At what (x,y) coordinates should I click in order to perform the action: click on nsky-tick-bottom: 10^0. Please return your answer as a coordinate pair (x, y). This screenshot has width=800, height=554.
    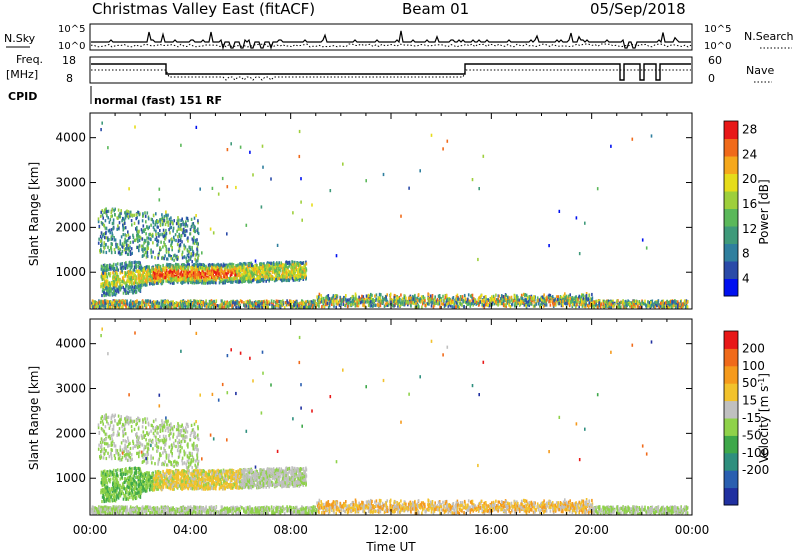
    Looking at the image, I should click on (71, 46).